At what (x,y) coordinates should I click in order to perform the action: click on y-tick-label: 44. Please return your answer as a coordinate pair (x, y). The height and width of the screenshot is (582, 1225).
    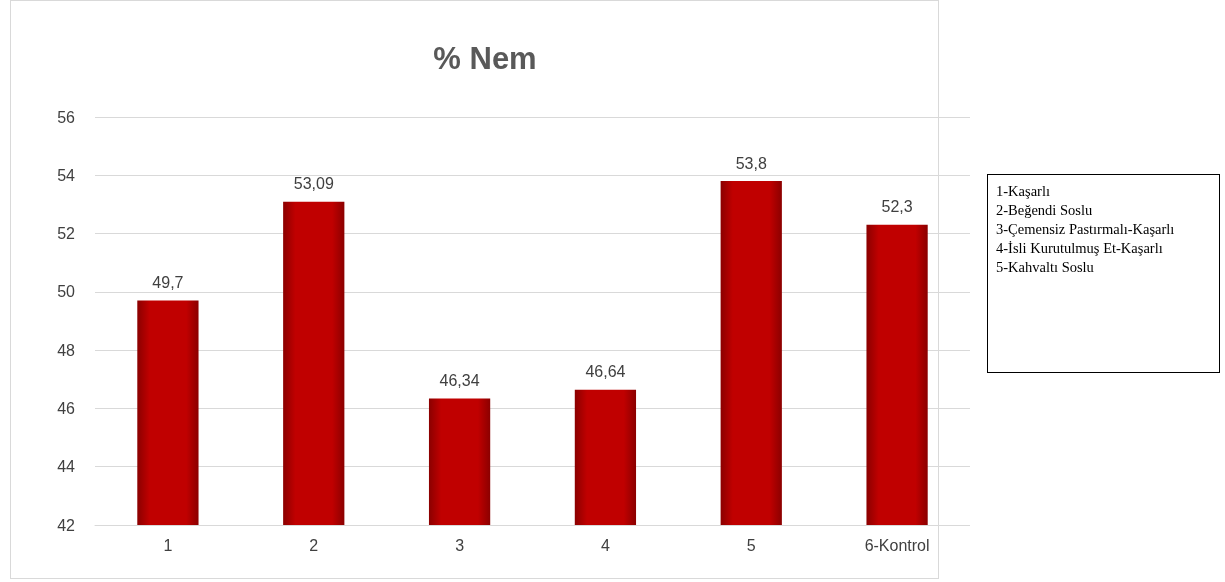
    Looking at the image, I should click on (66, 467).